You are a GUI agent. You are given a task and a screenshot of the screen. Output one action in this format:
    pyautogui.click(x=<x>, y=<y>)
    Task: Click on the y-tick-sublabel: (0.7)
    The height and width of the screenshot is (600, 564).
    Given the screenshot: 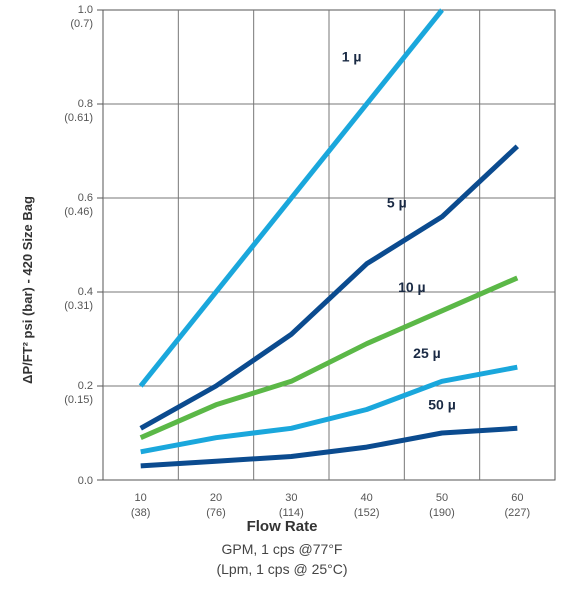 What is the action you would take?
    pyautogui.click(x=81, y=24)
    